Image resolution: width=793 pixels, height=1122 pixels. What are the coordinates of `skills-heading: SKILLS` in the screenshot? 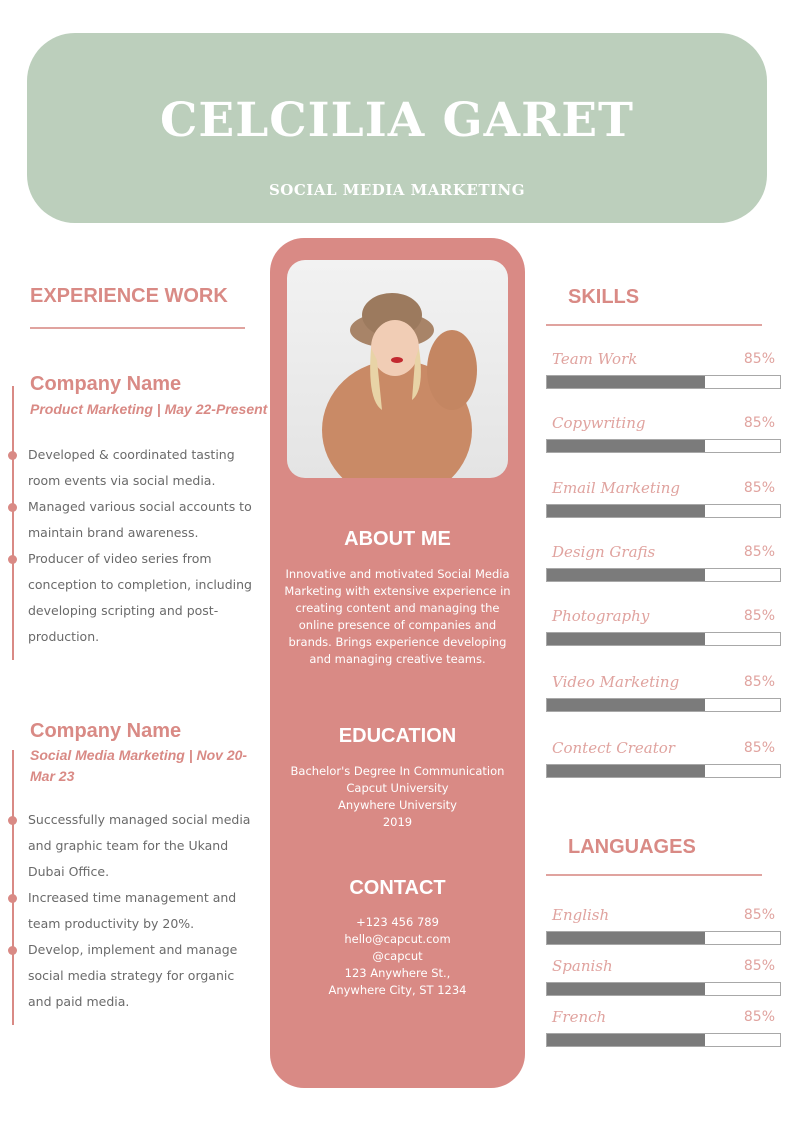 It's located at (604, 297).